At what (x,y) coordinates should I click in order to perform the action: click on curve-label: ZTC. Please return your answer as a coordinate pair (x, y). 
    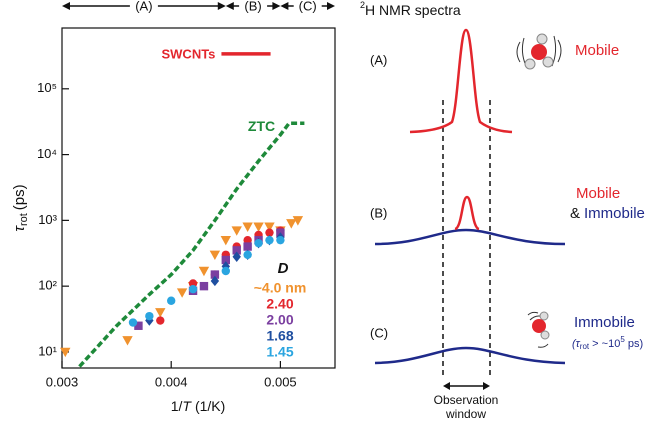
    Looking at the image, I should click on (261, 126).